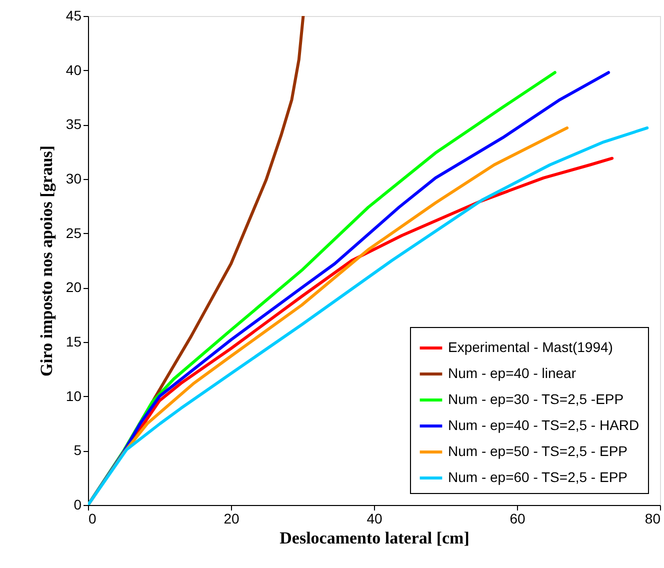 The height and width of the screenshot is (568, 664). Describe the element at coordinates (536, 399) in the screenshot. I see `legend-label: Num - ep=30 - TS=2,5 -EPP` at that location.